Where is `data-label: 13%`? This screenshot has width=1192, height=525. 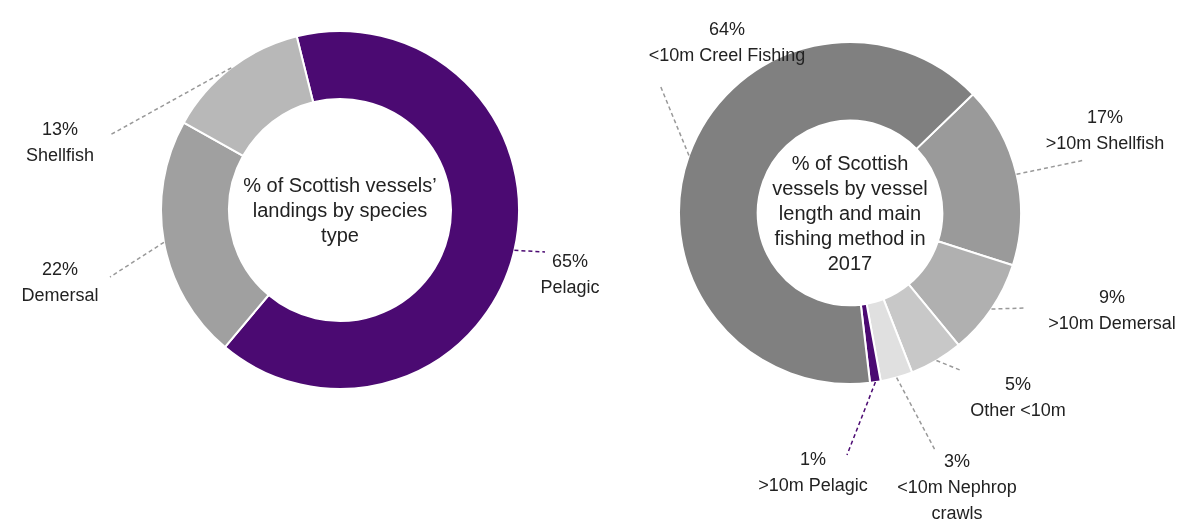
data-label: 13% is located at coordinates (60, 128).